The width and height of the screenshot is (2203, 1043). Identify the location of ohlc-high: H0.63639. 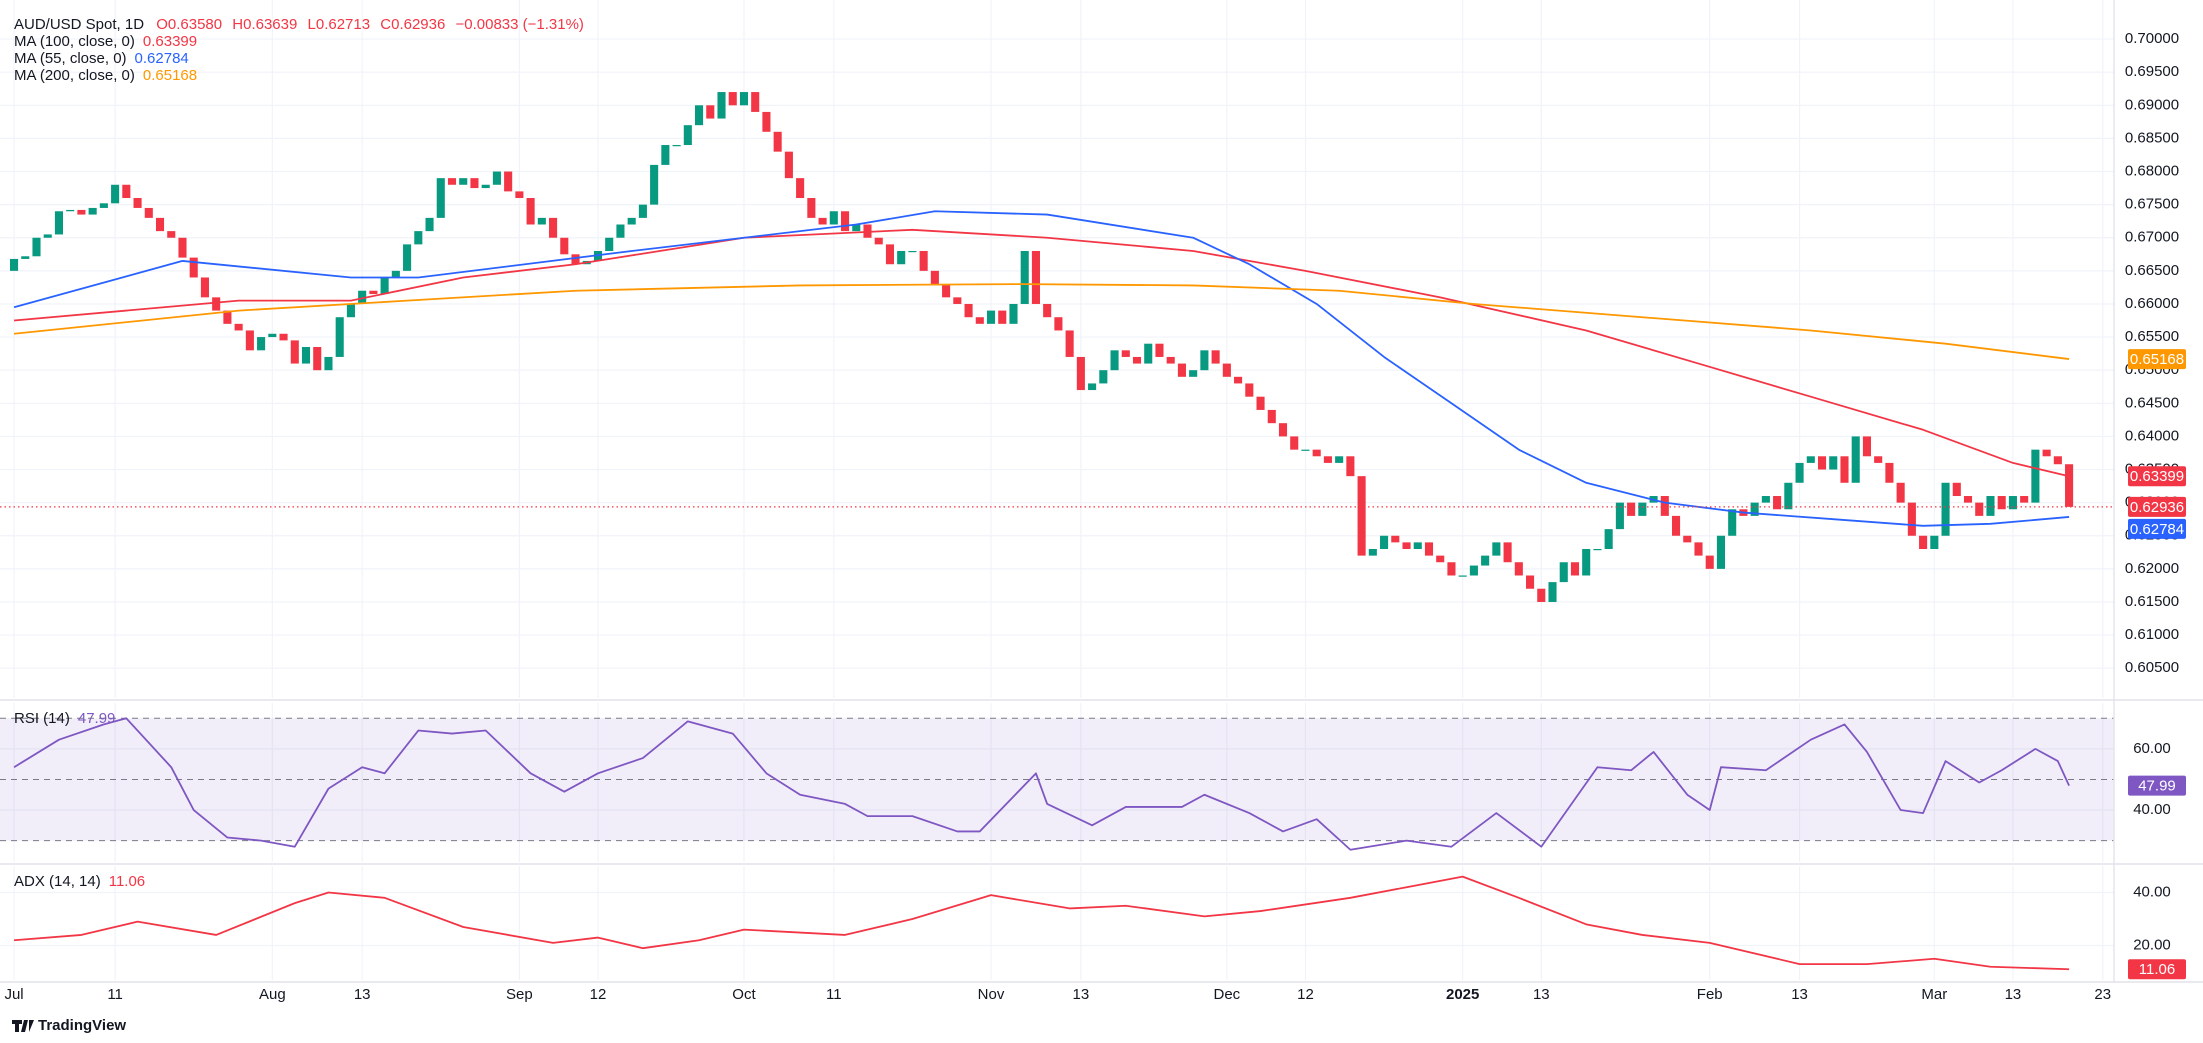
(264, 24).